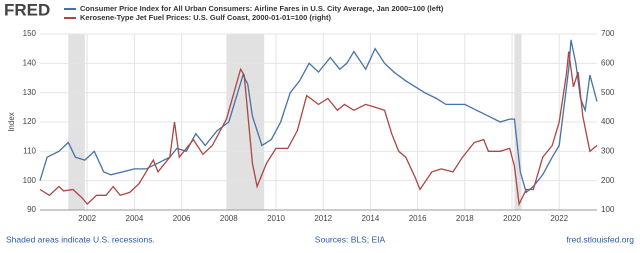  What do you see at coordinates (600, 239) in the screenshot?
I see `url: fred.stlouisfed.org` at bounding box center [600, 239].